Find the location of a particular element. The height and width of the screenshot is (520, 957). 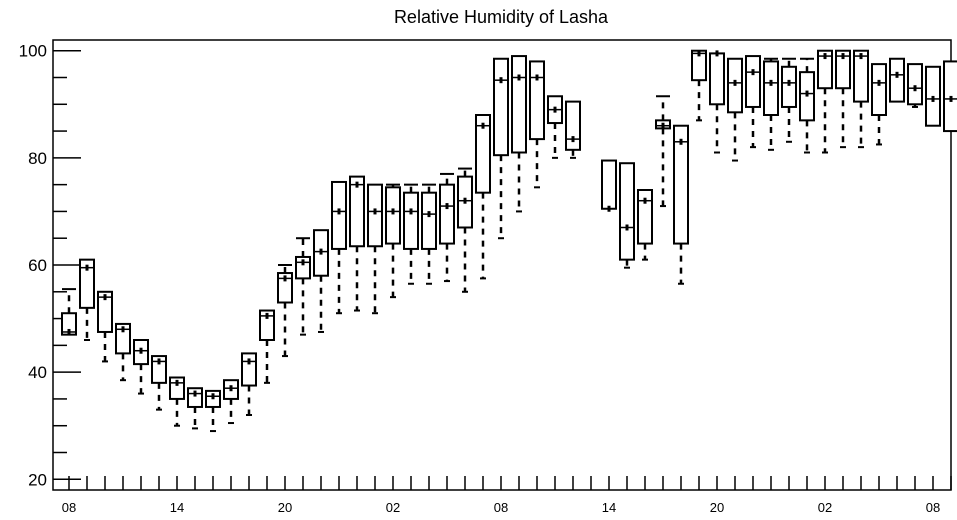

x-tick-label: 02 is located at coordinates (825, 507).